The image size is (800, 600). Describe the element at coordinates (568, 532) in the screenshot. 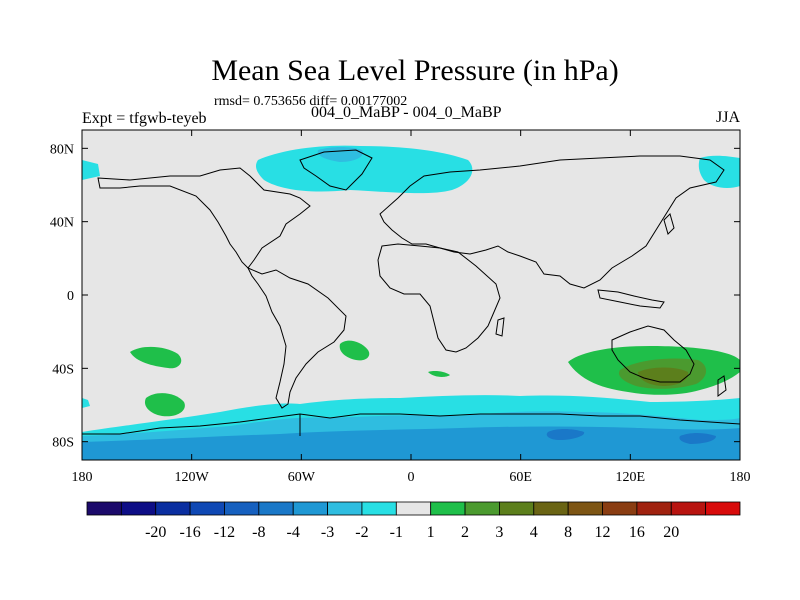

I see `colorbar-label: 8` at that location.